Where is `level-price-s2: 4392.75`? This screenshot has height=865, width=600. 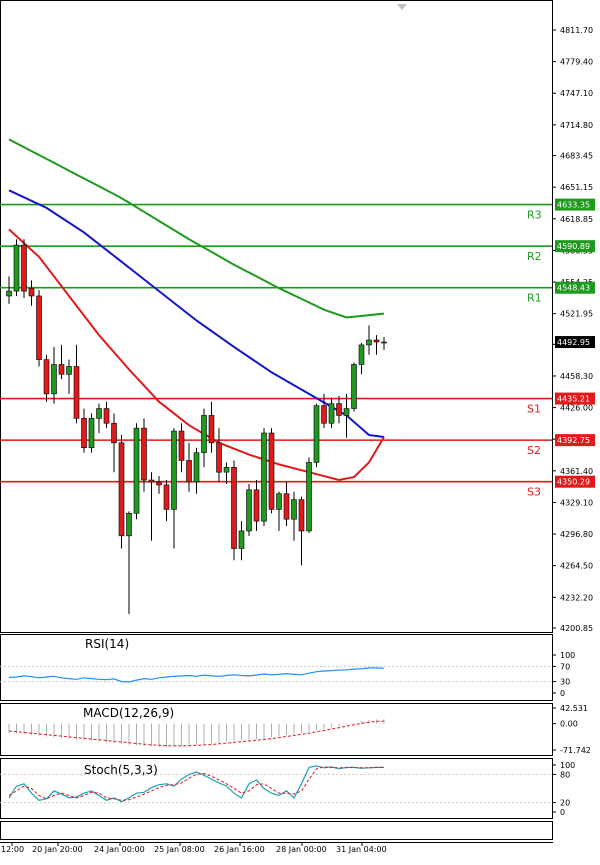 level-price-s2: 4392.75 is located at coordinates (573, 440).